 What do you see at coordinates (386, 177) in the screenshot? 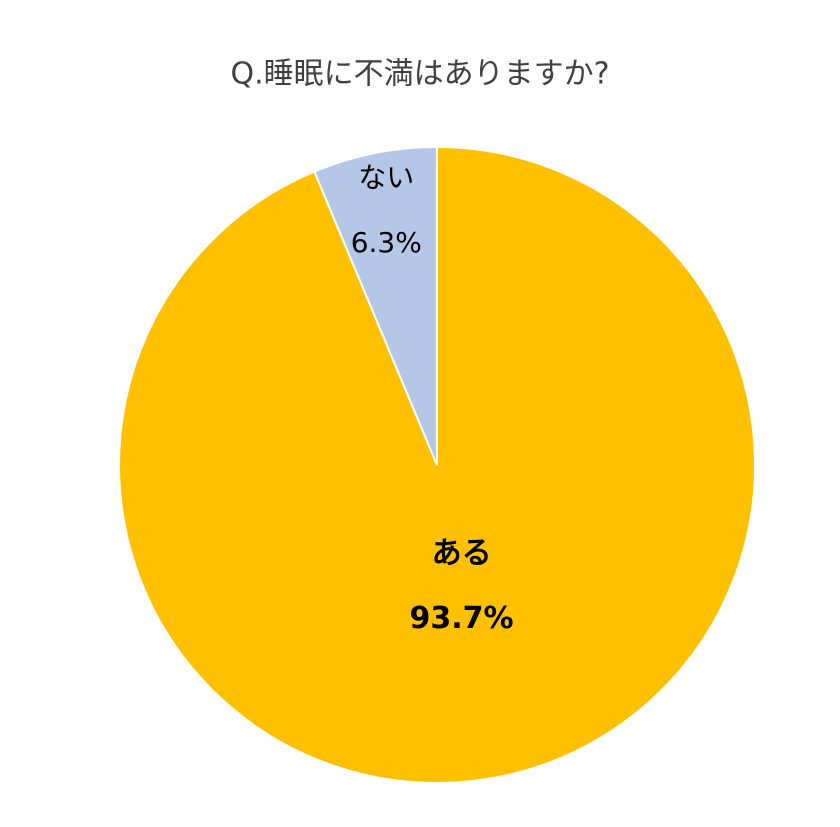
I see `slice-category-label: ない` at bounding box center [386, 177].